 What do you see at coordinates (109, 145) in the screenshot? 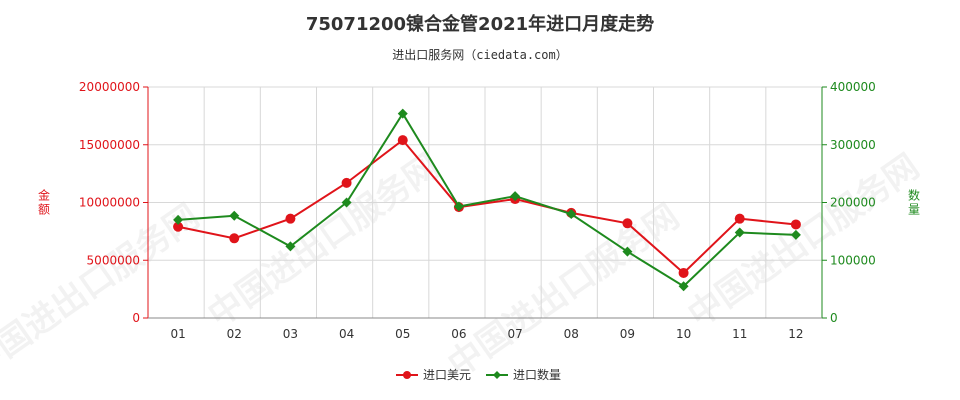
I see `left-y-tick-label: 15000000` at bounding box center [109, 145].